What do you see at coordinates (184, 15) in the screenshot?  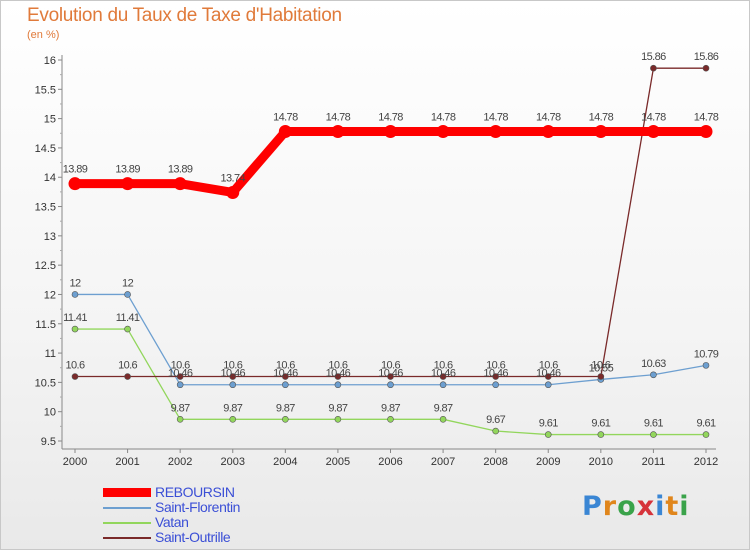 I see `chart-title: Evolution du Taux de Taxe d'Habitation` at bounding box center [184, 15].